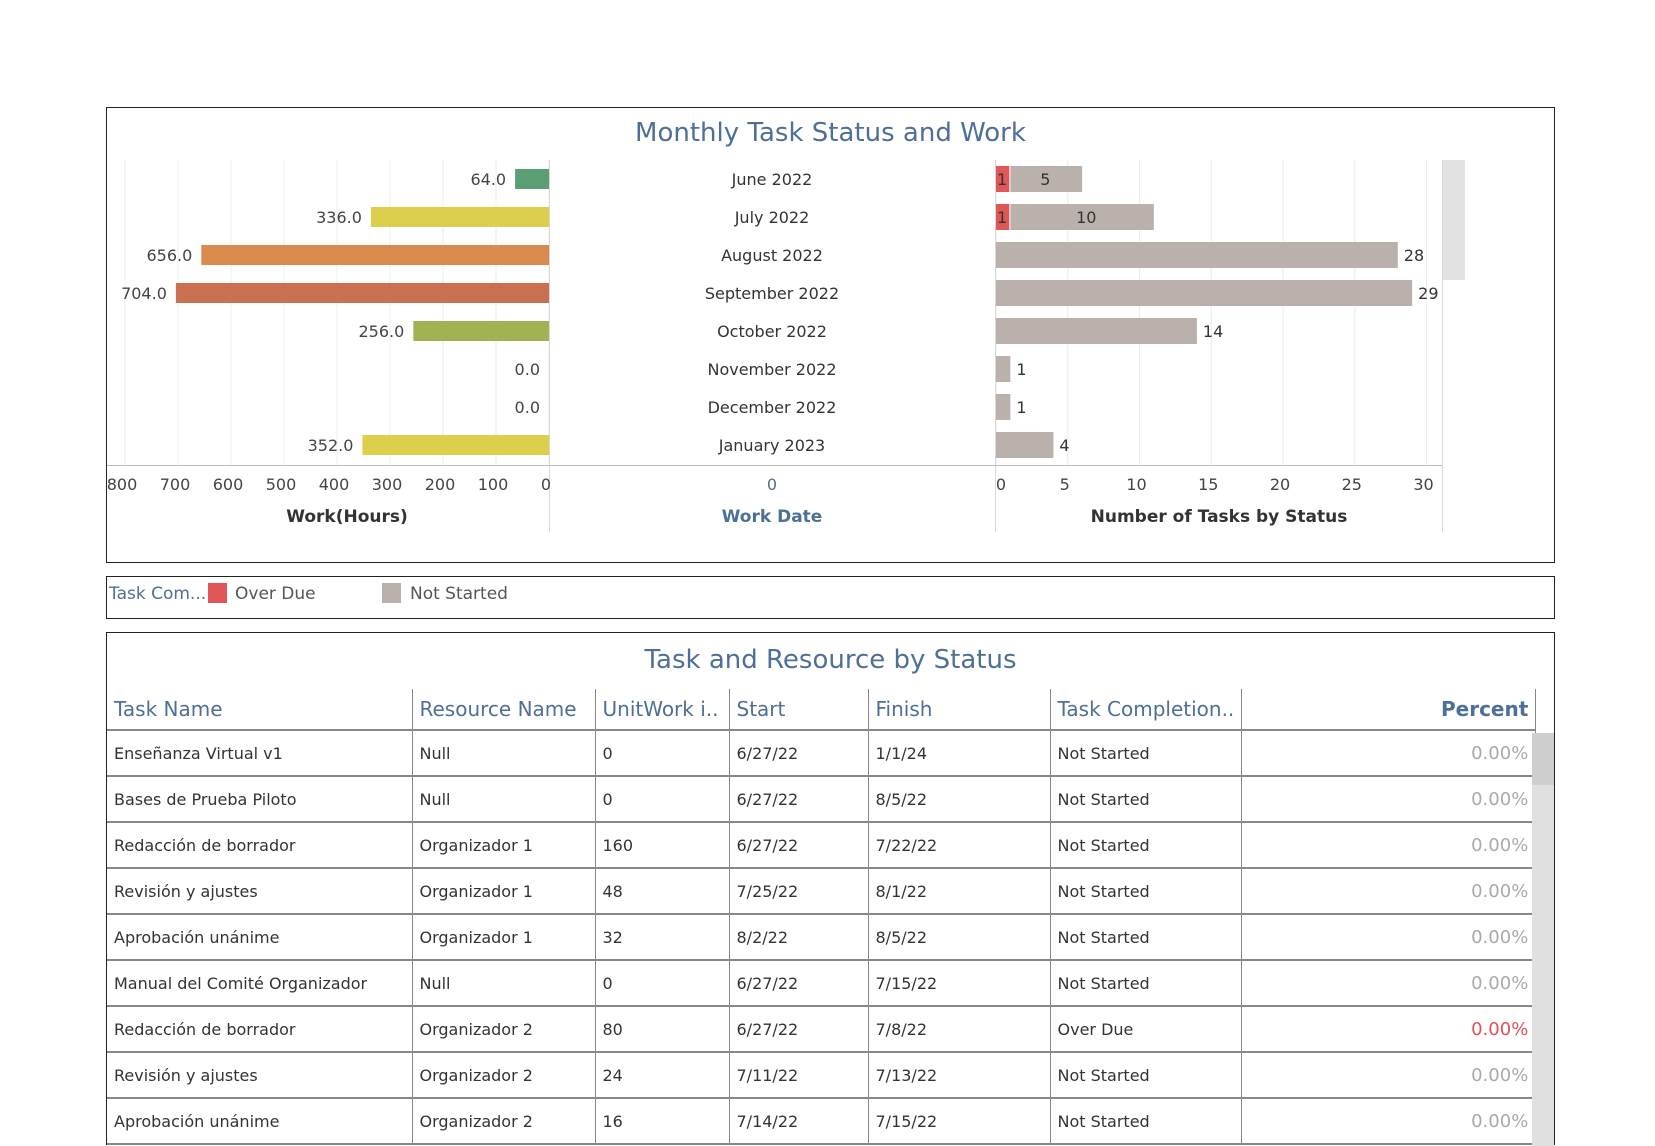 This screenshot has height=1146, width=1655. Describe the element at coordinates (1213, 331) in the screenshot. I see `not-started-value-label: 14` at that location.